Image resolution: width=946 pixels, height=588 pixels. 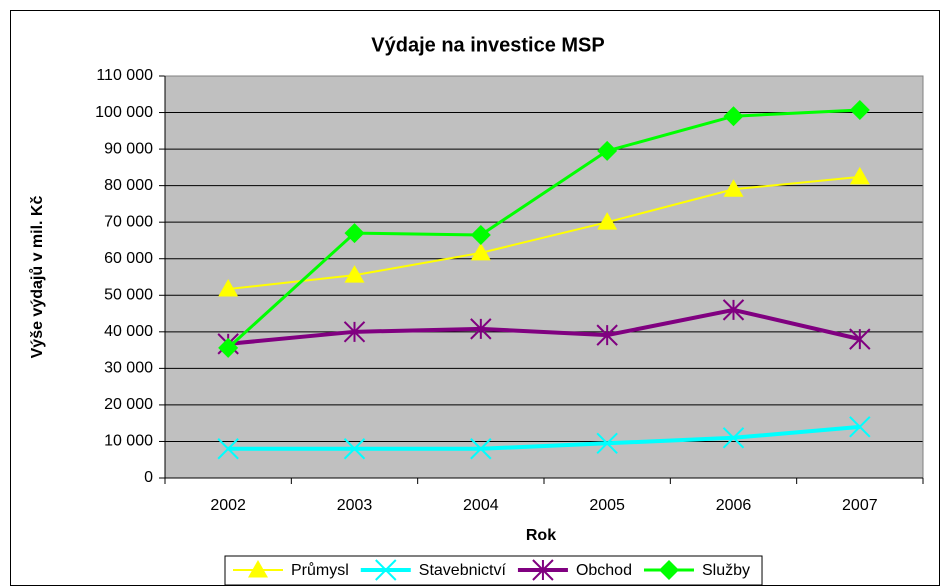 What do you see at coordinates (604, 570) in the screenshot?
I see `legend-label: Obchod` at bounding box center [604, 570].